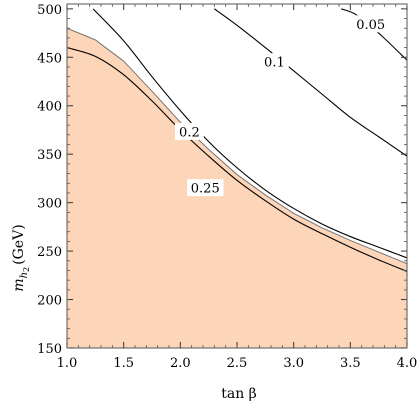 The height and width of the screenshot is (408, 419). I want to click on x-tick-label: 1.0, so click(67, 363).